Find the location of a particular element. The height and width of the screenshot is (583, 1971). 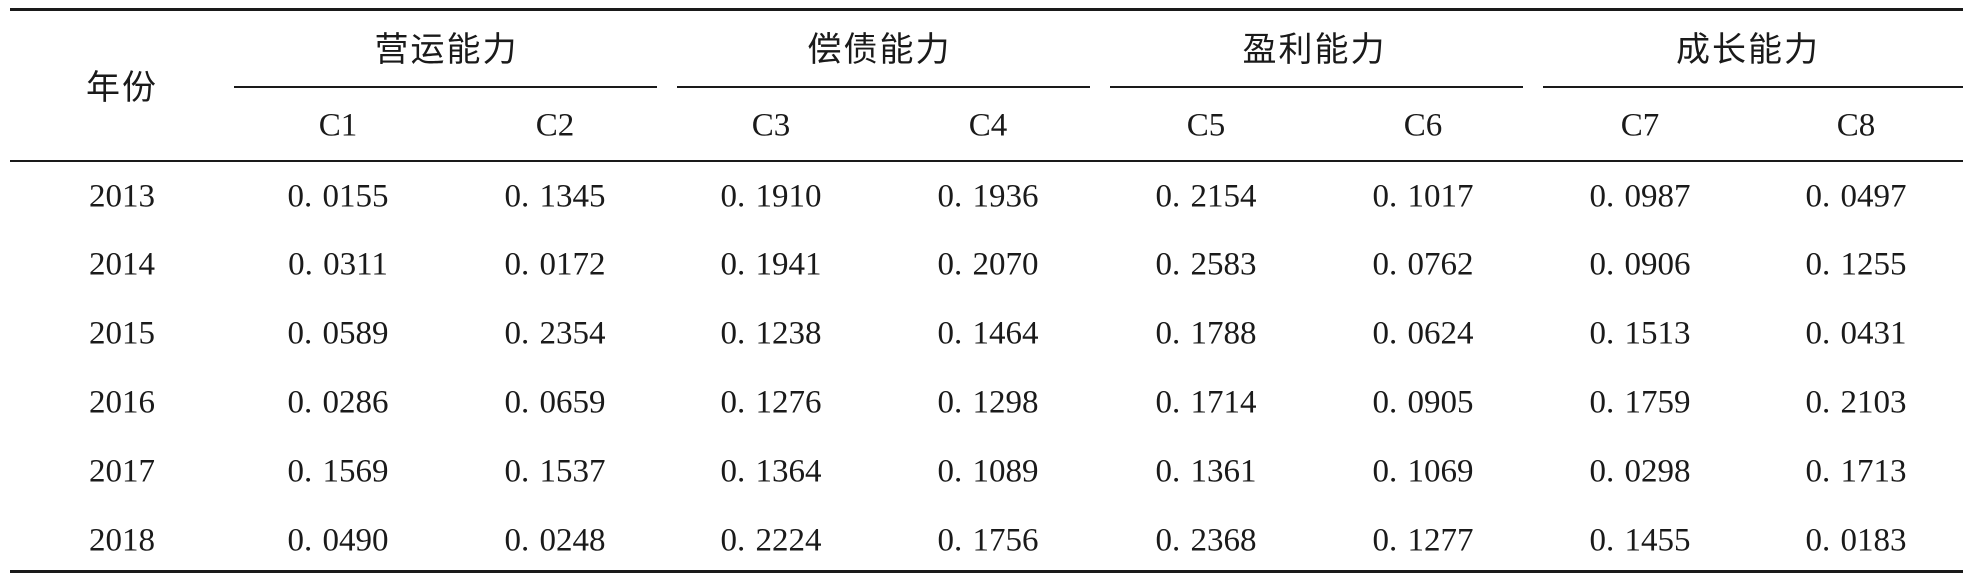

value-cell: 0. 0248 is located at coordinates (555, 540).